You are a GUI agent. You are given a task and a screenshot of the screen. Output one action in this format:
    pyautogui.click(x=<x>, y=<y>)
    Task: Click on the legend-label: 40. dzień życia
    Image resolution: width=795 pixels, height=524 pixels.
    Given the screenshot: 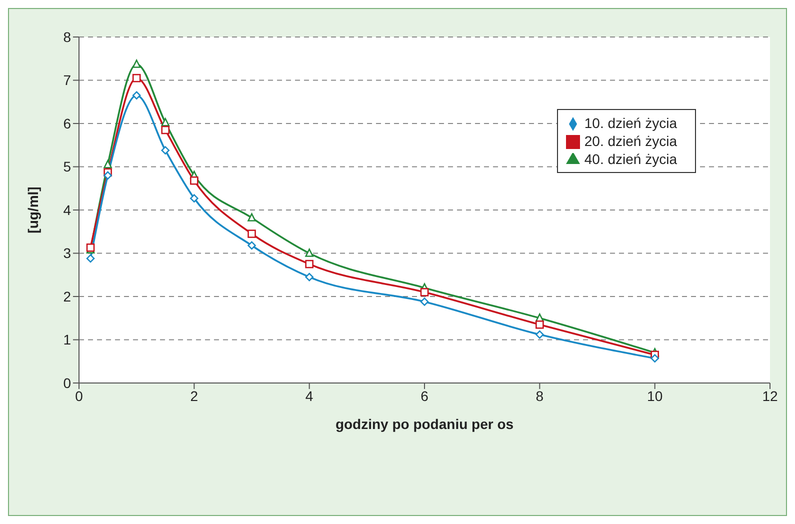 What is the action you would take?
    pyautogui.click(x=630, y=159)
    